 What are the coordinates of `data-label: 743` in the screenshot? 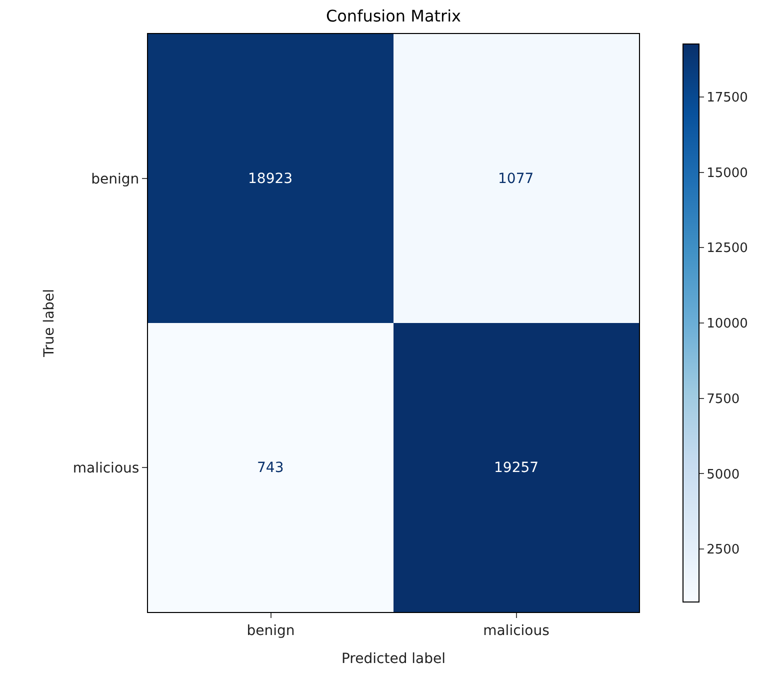 It's located at (270, 468).